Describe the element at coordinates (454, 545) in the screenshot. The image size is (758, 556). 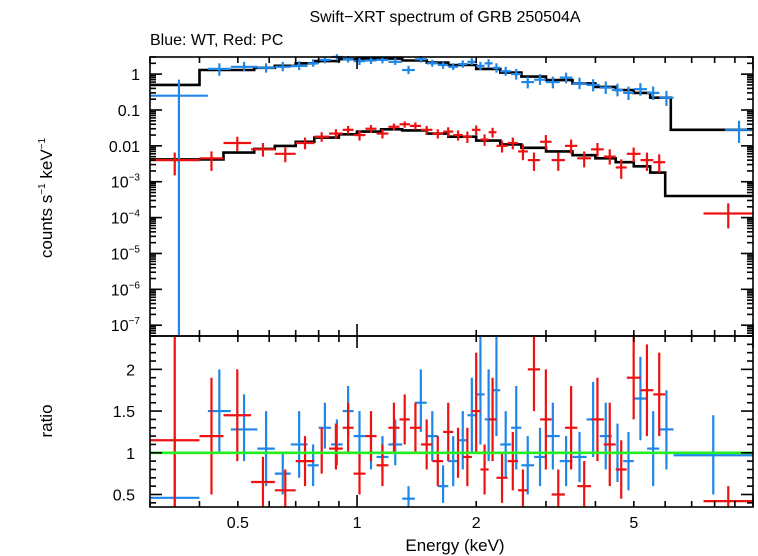
I see `x-axis-label: Energy (keV)` at that location.